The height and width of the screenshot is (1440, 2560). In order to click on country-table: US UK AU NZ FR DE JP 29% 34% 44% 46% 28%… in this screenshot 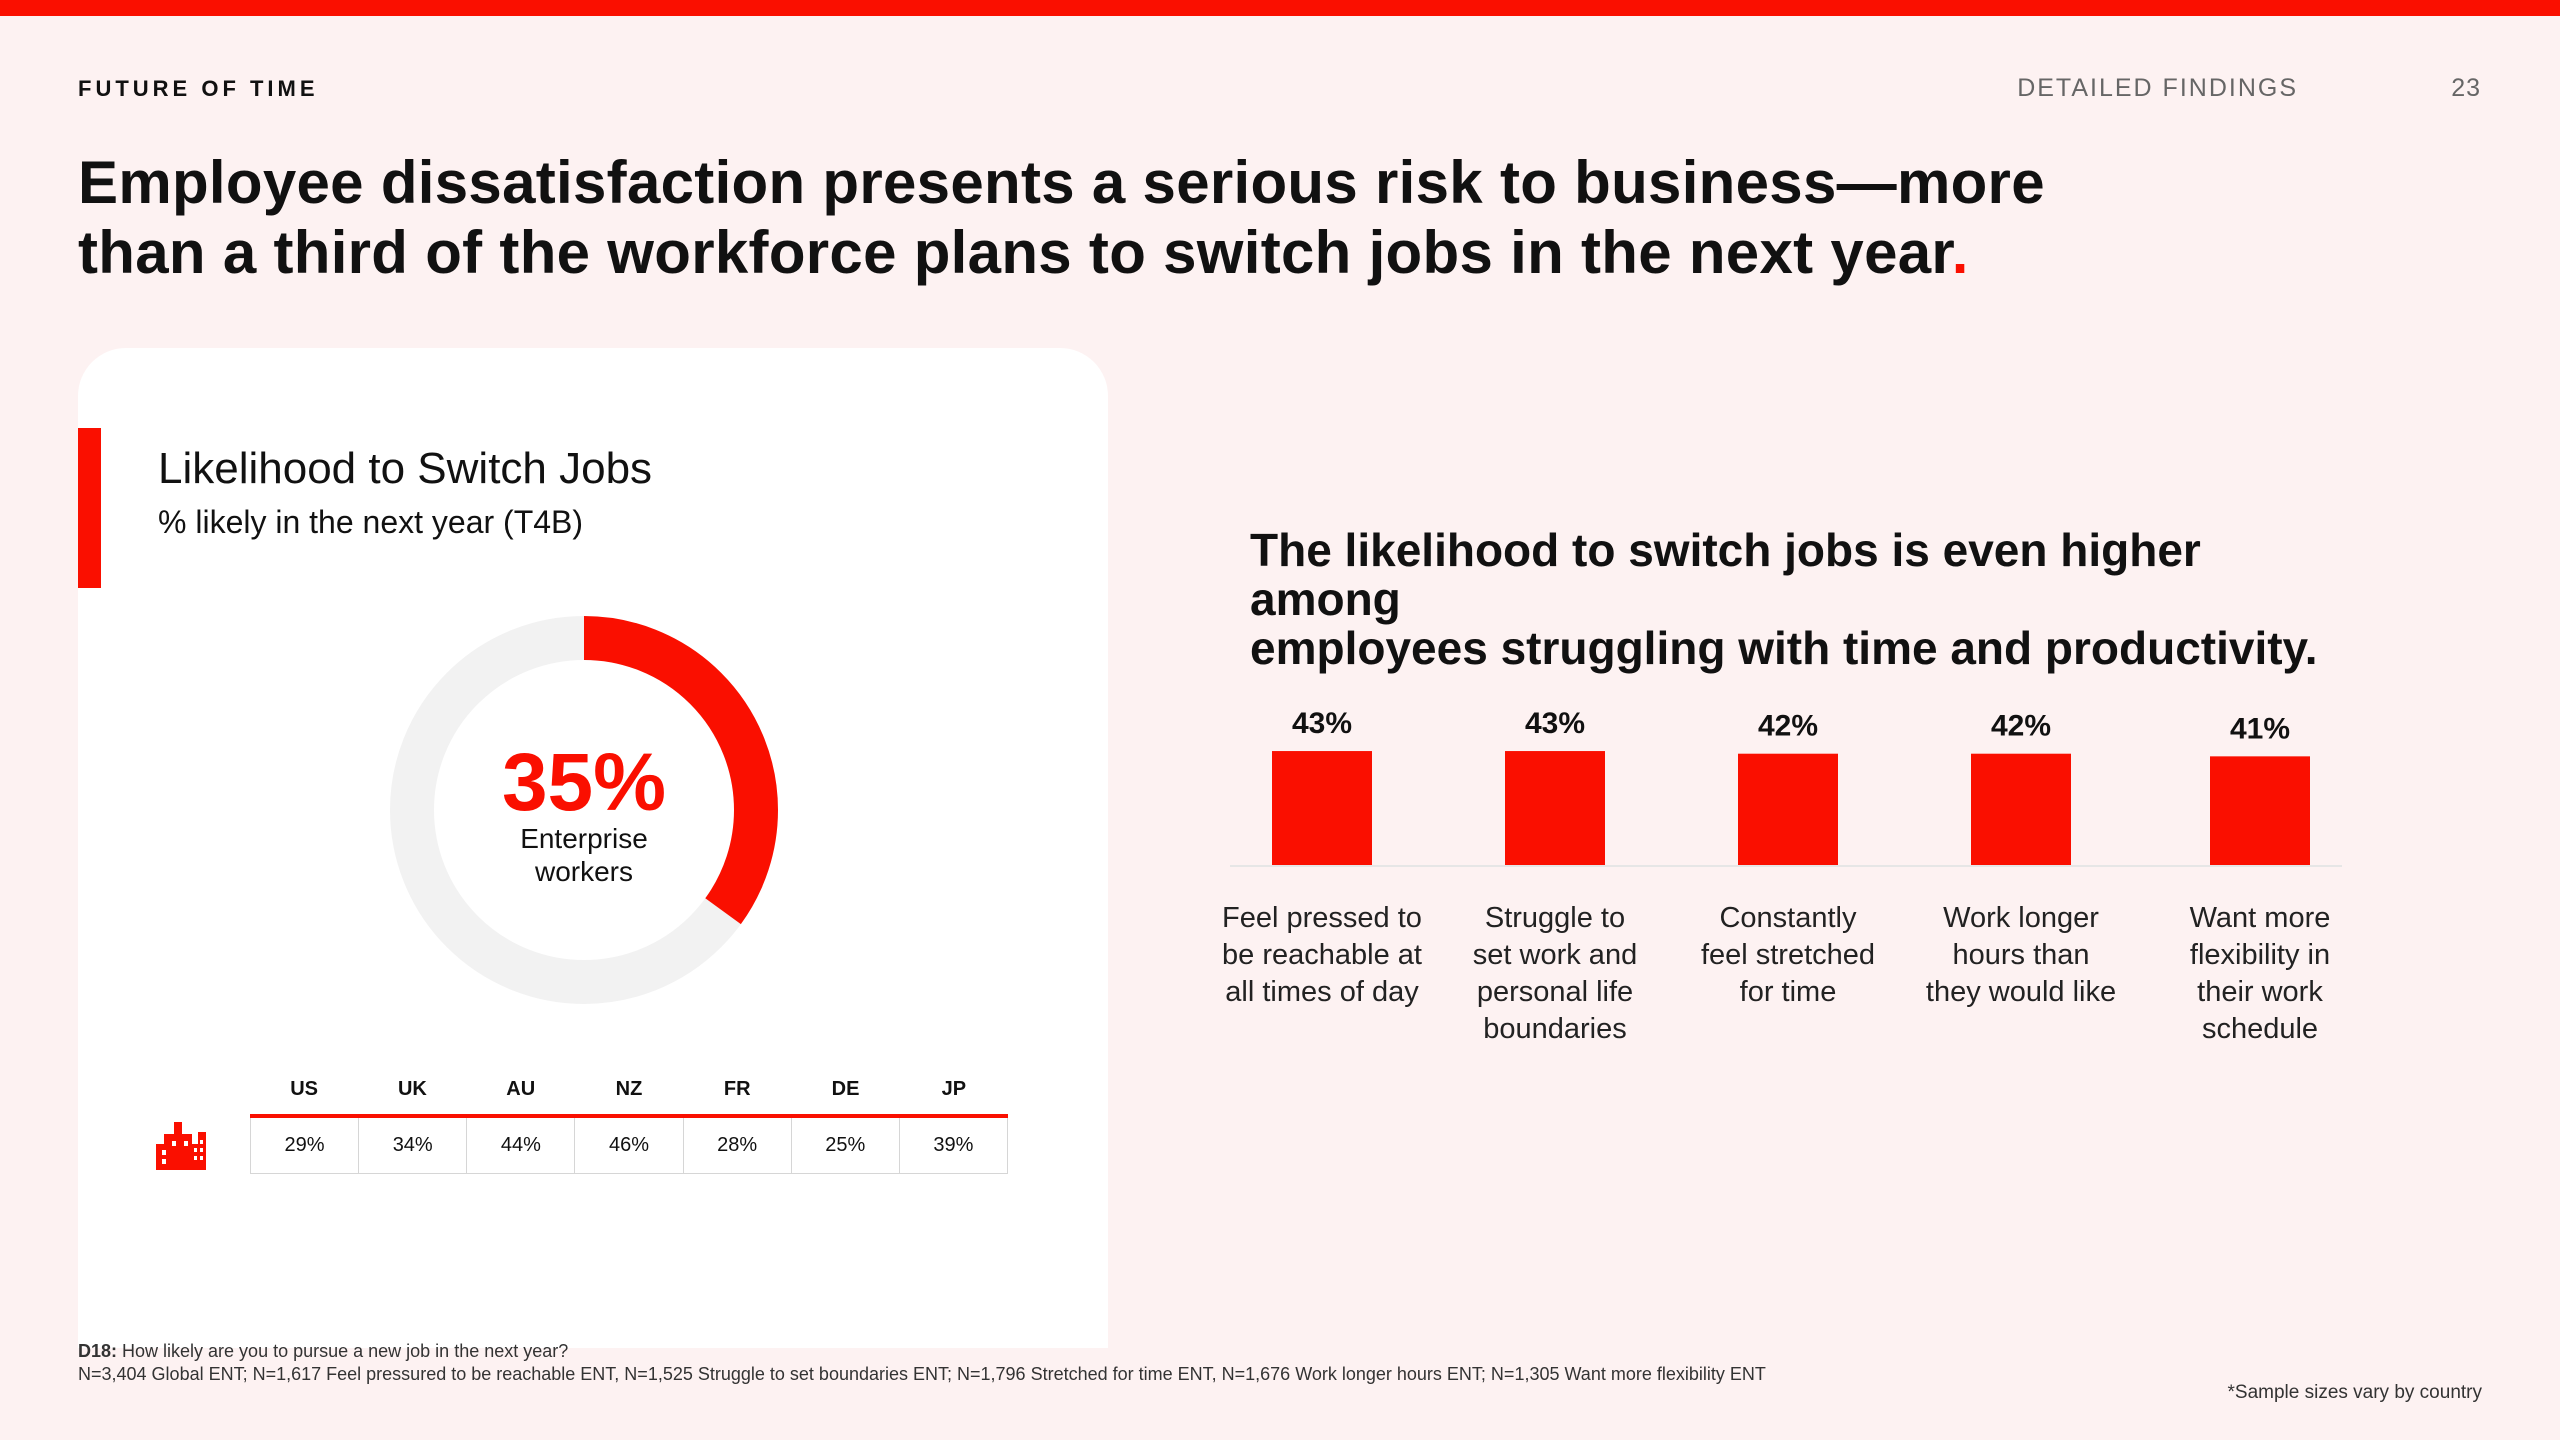, I will do `click(629, 1122)`.